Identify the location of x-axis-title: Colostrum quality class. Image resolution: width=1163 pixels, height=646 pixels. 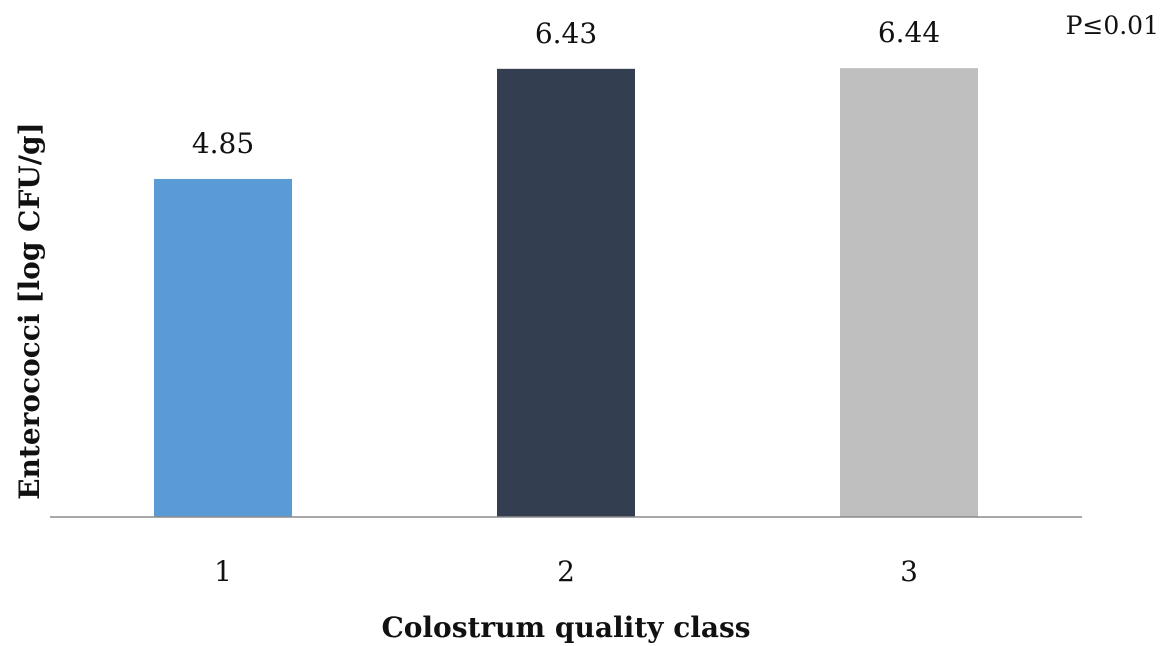
(565, 627).